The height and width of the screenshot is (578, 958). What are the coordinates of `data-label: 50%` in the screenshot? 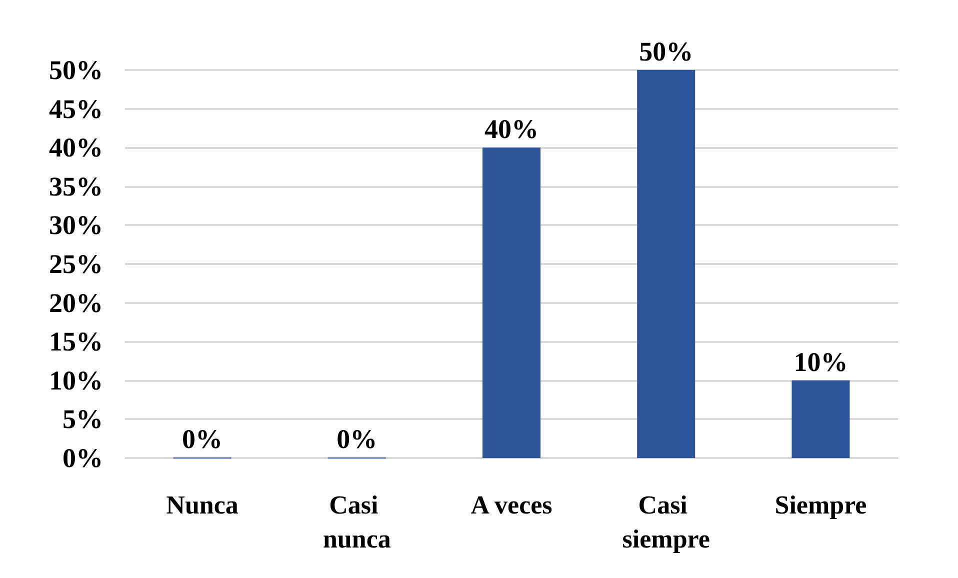 It's located at (666, 51).